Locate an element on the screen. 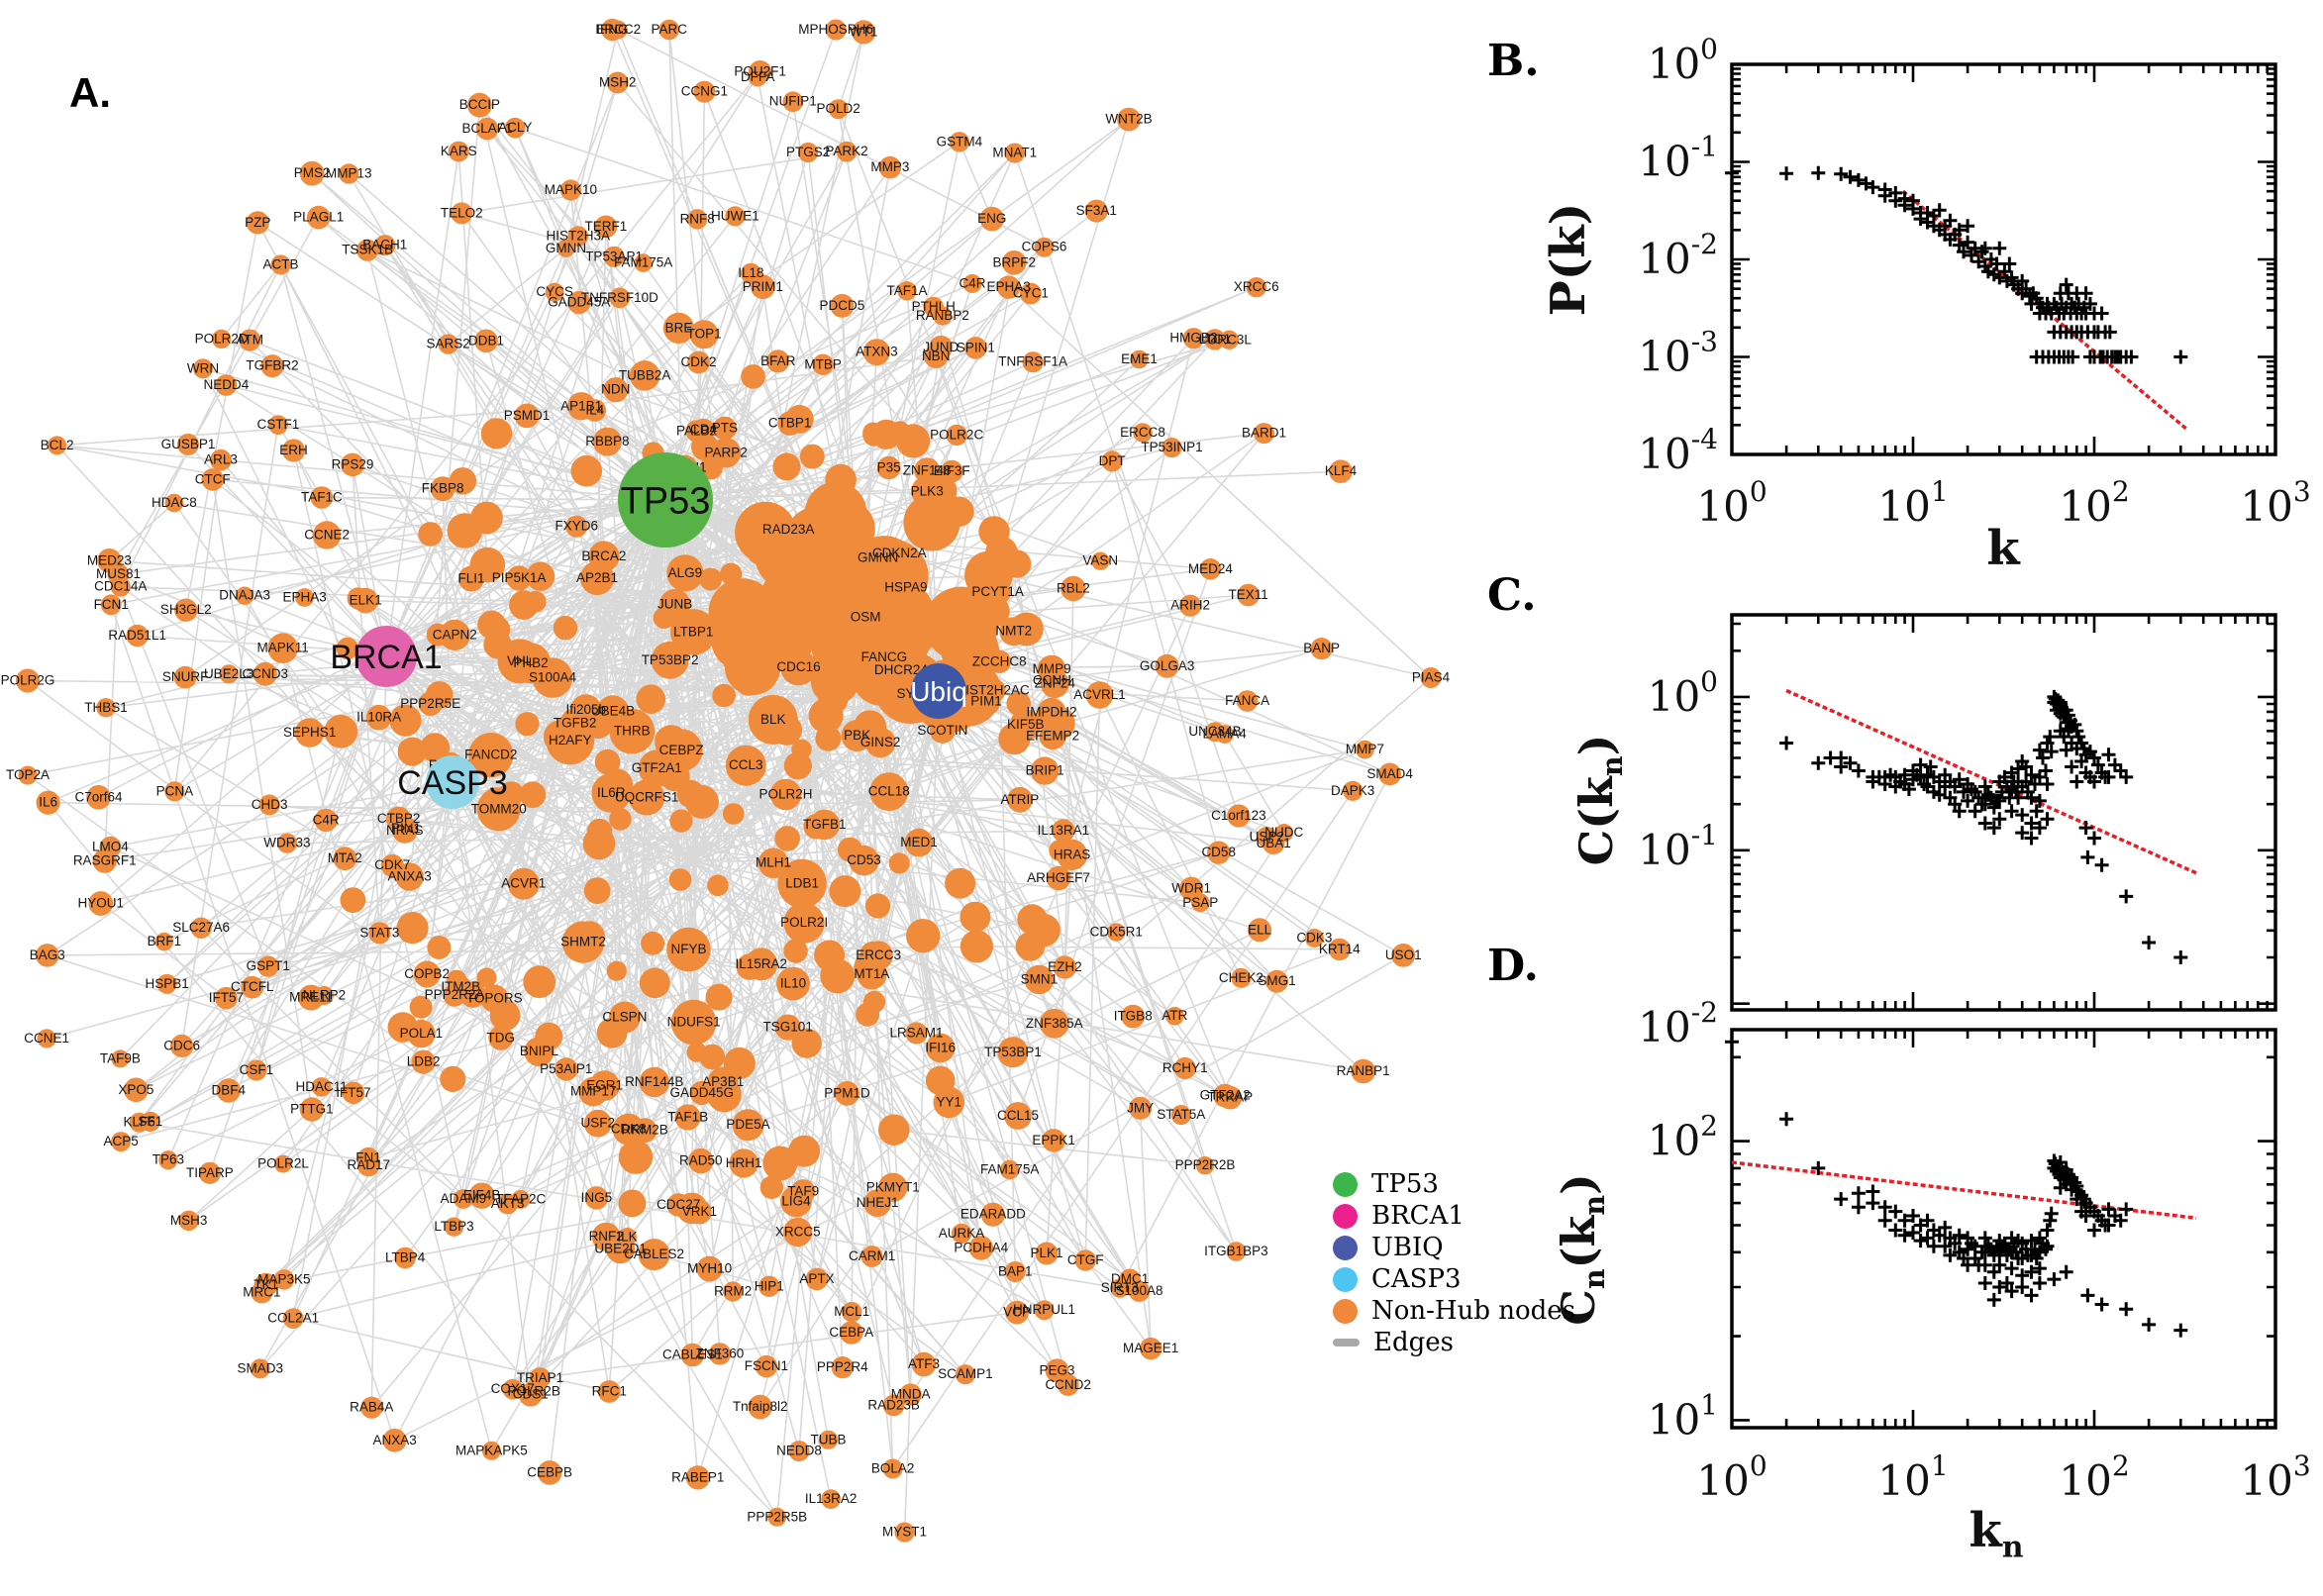 The width and height of the screenshot is (2323, 1596). svg-text: ELK1 is located at coordinates (366, 601).